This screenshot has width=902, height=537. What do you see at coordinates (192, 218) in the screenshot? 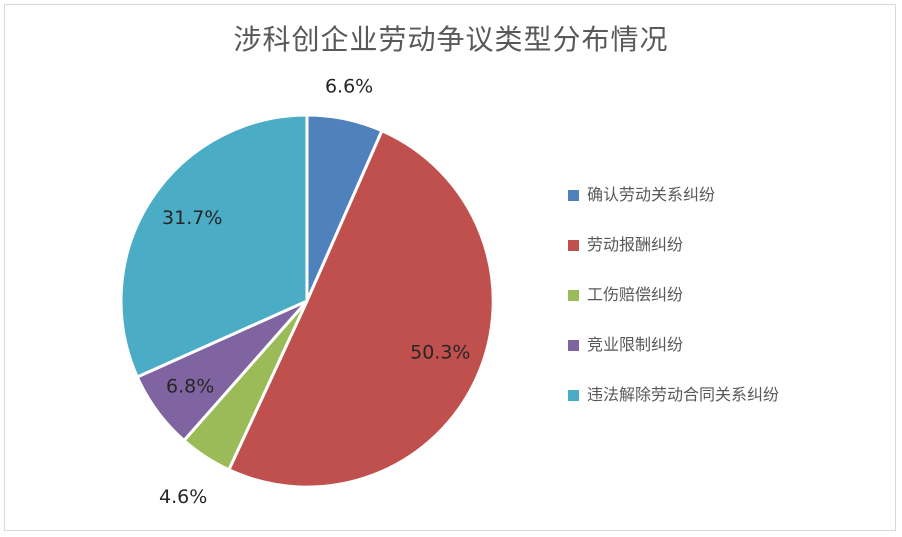
I see `data-label-5: 31.7%` at bounding box center [192, 218].